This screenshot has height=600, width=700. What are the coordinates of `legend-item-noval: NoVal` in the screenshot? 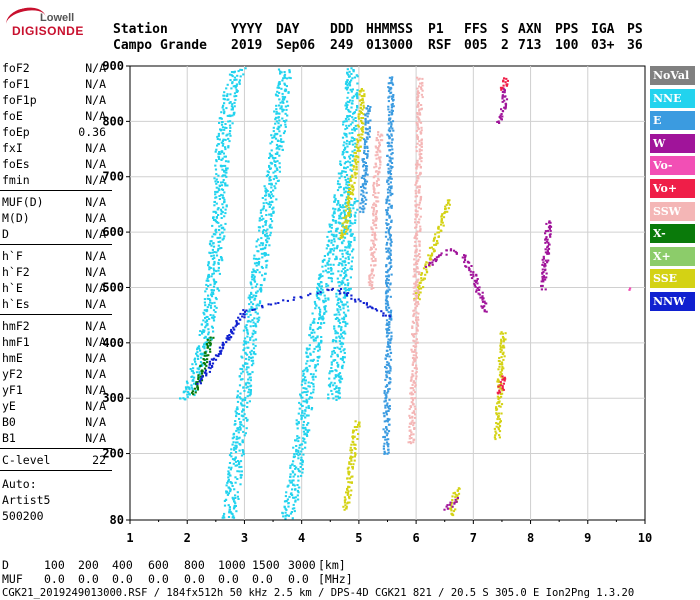 It's located at (672, 75).